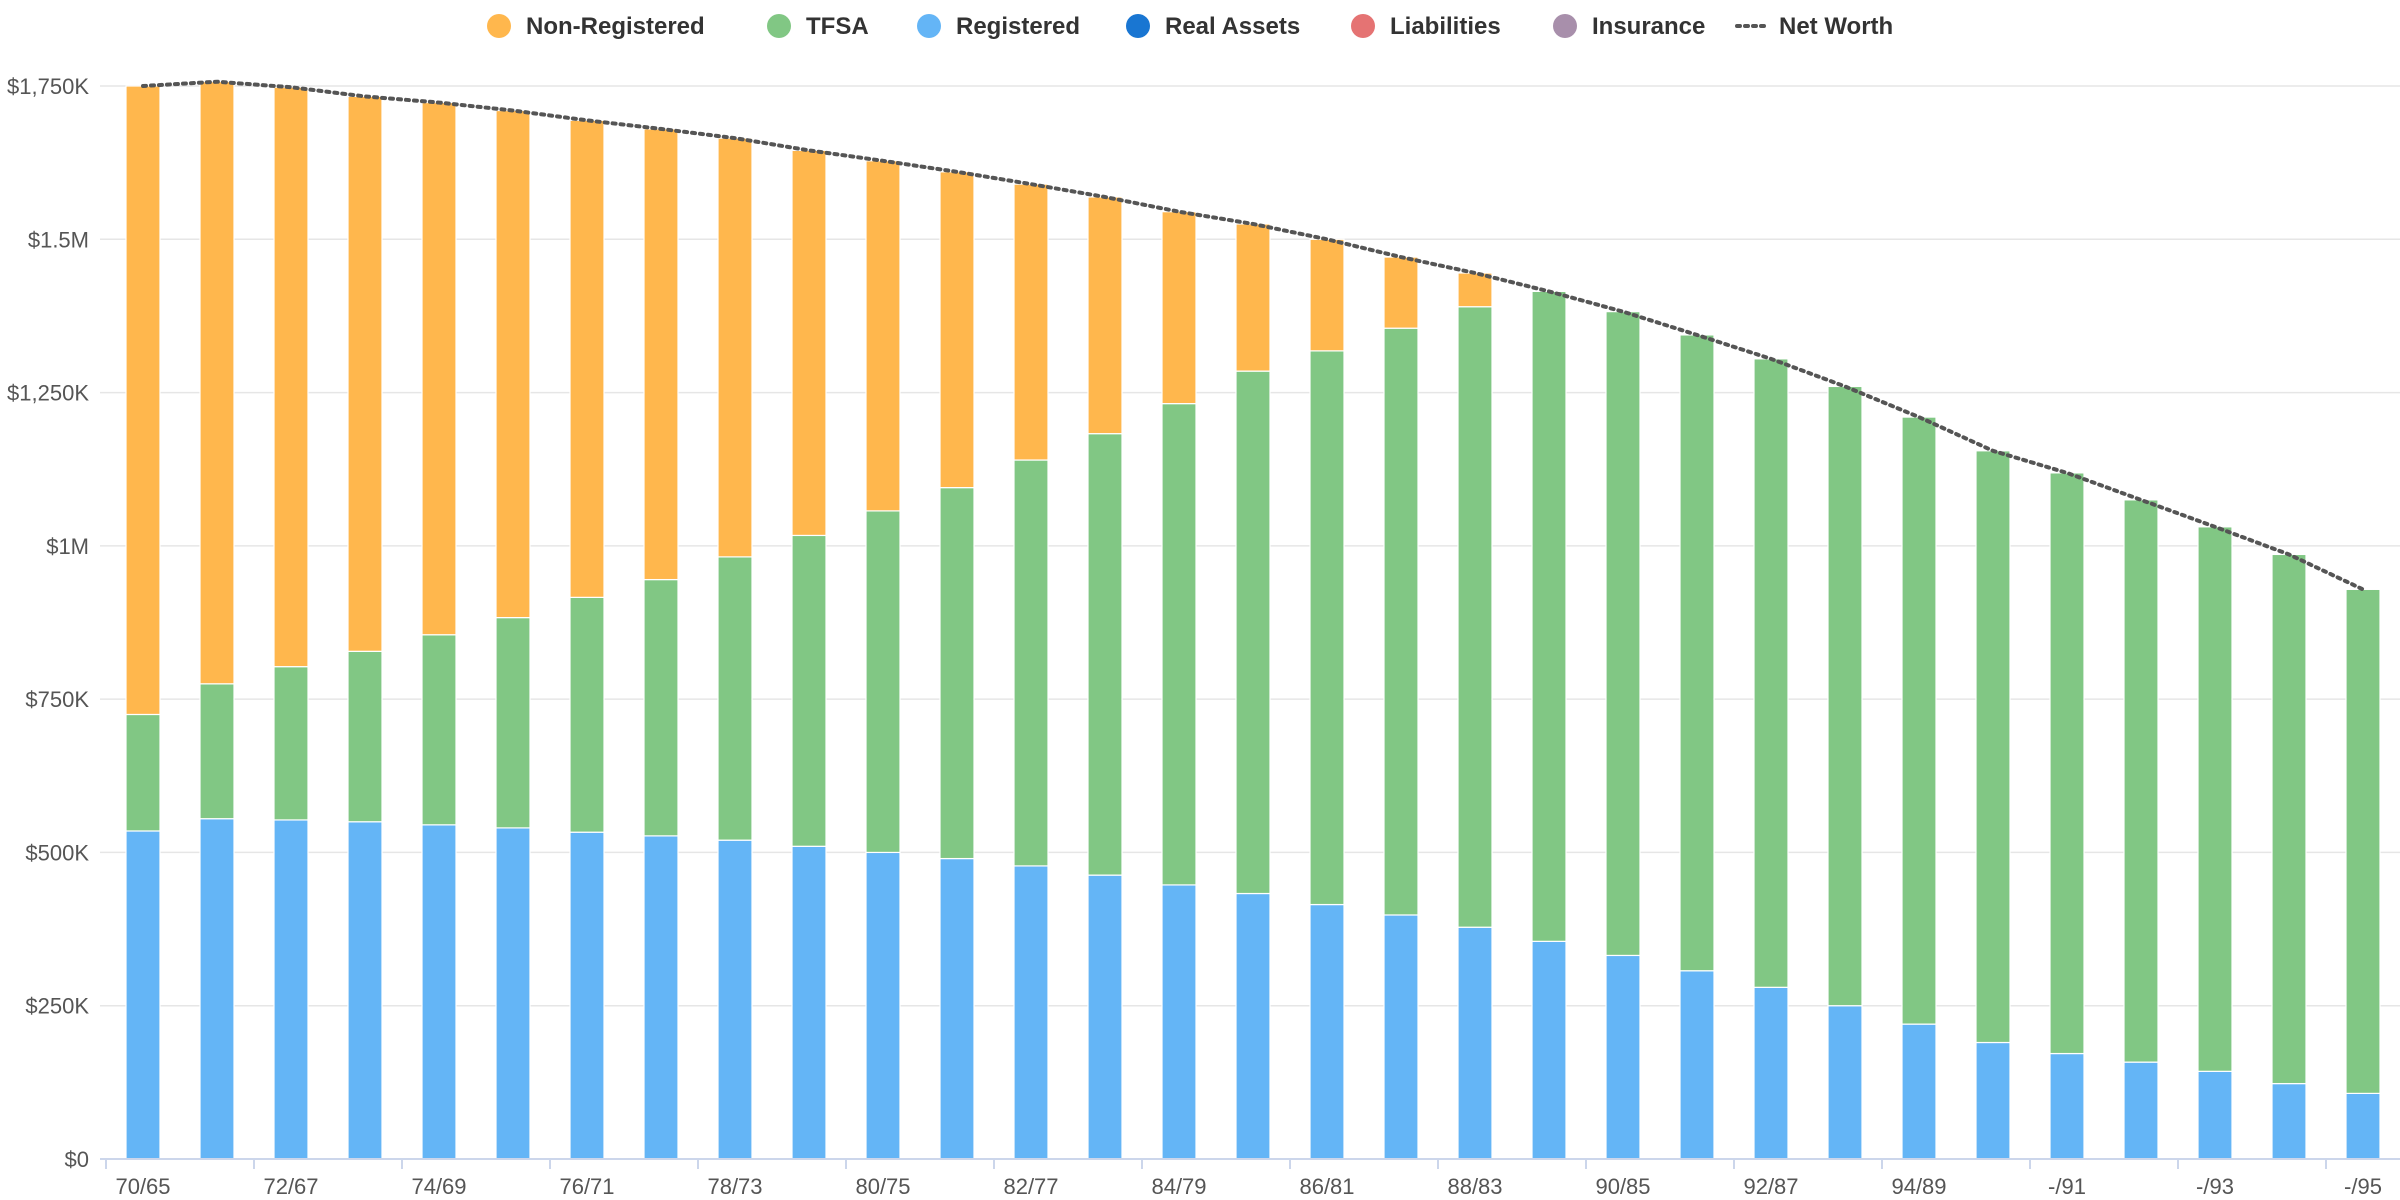  I want to click on x-tick-label: 78/73, so click(734, 1186).